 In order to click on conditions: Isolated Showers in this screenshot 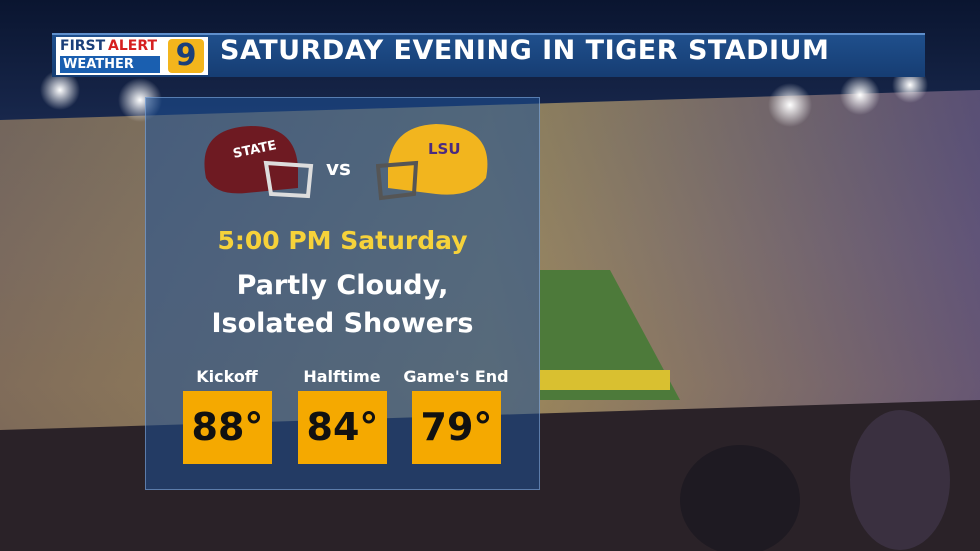, I will do `click(342, 323)`.